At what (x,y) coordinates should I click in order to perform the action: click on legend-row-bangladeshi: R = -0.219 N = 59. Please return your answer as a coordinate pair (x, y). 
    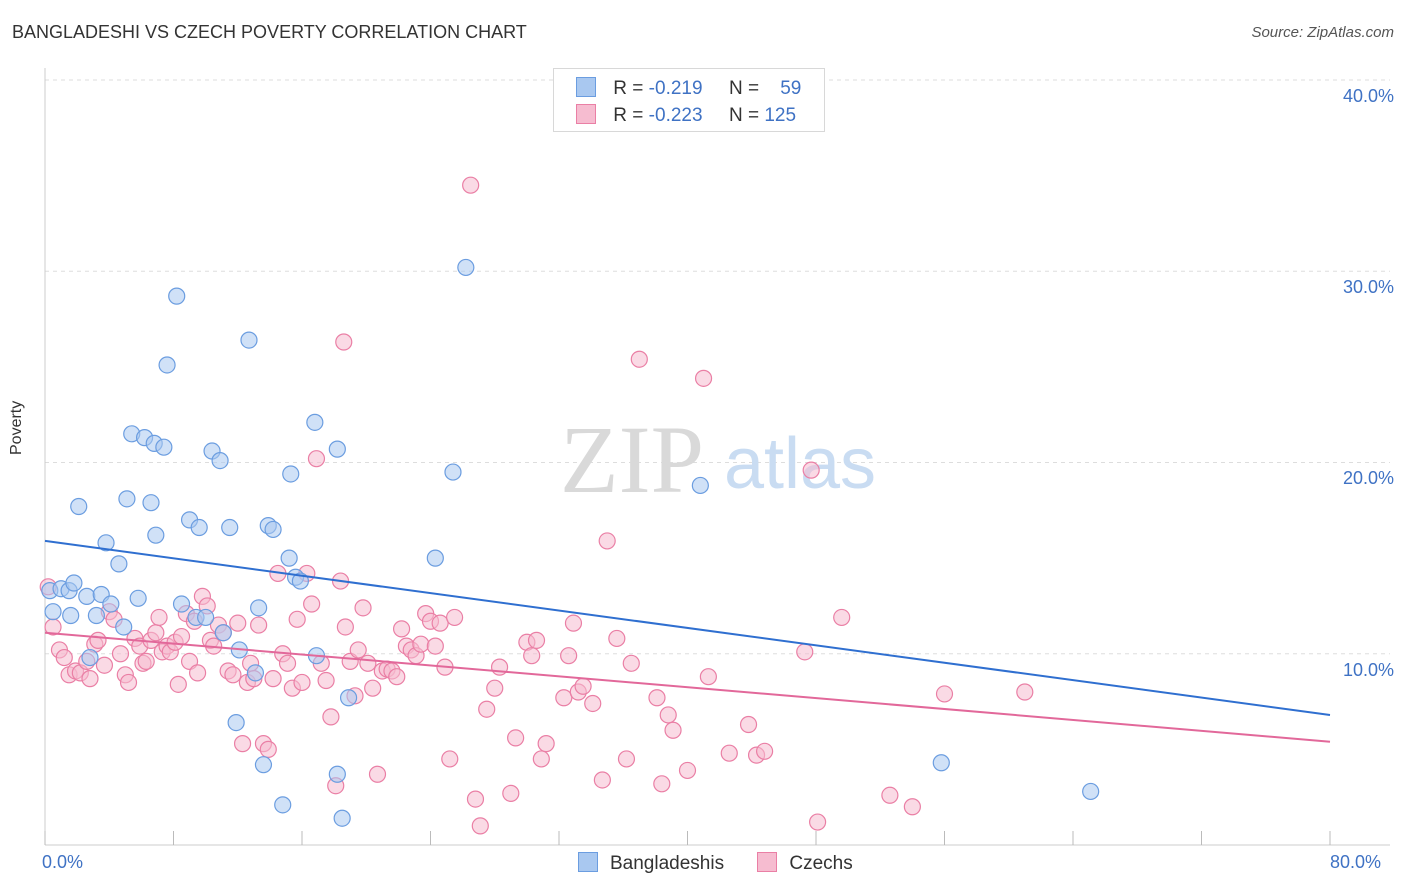
    Looking at the image, I should click on (688, 88).